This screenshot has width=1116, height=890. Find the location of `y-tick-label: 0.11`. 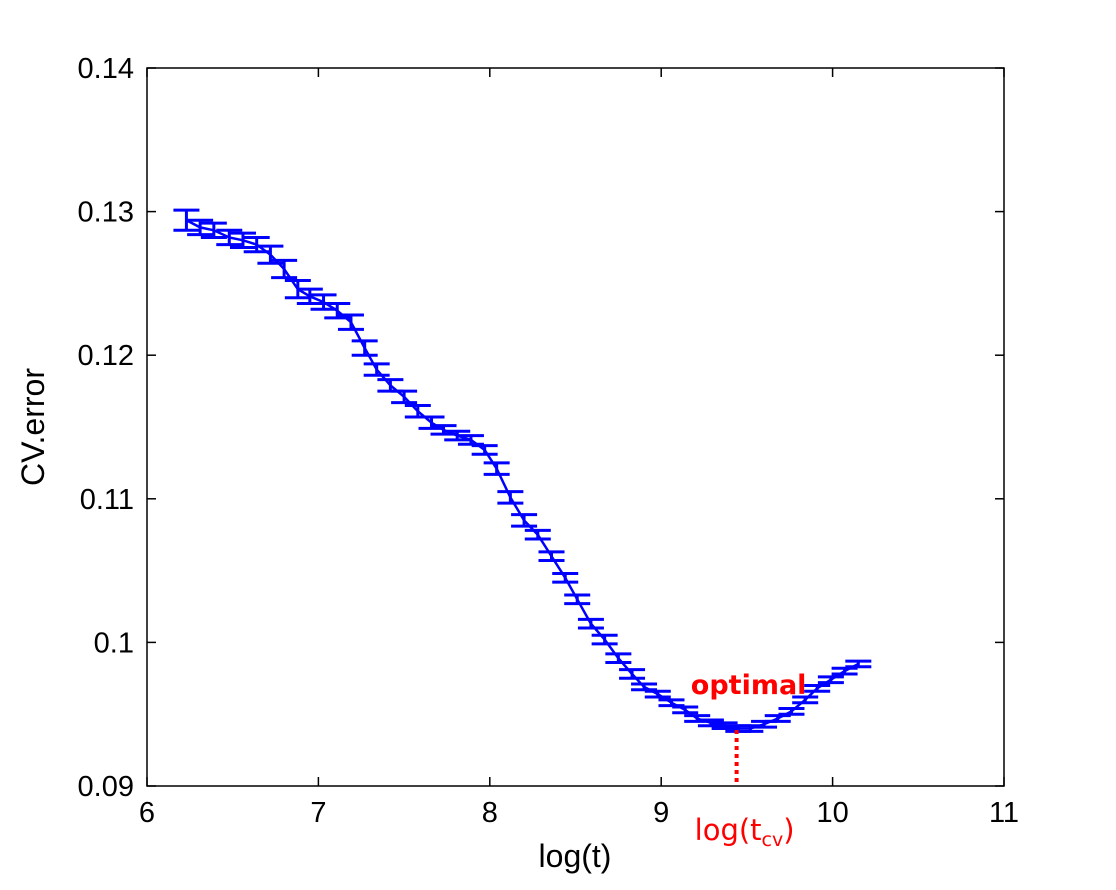

y-tick-label: 0.11 is located at coordinates (107, 500).